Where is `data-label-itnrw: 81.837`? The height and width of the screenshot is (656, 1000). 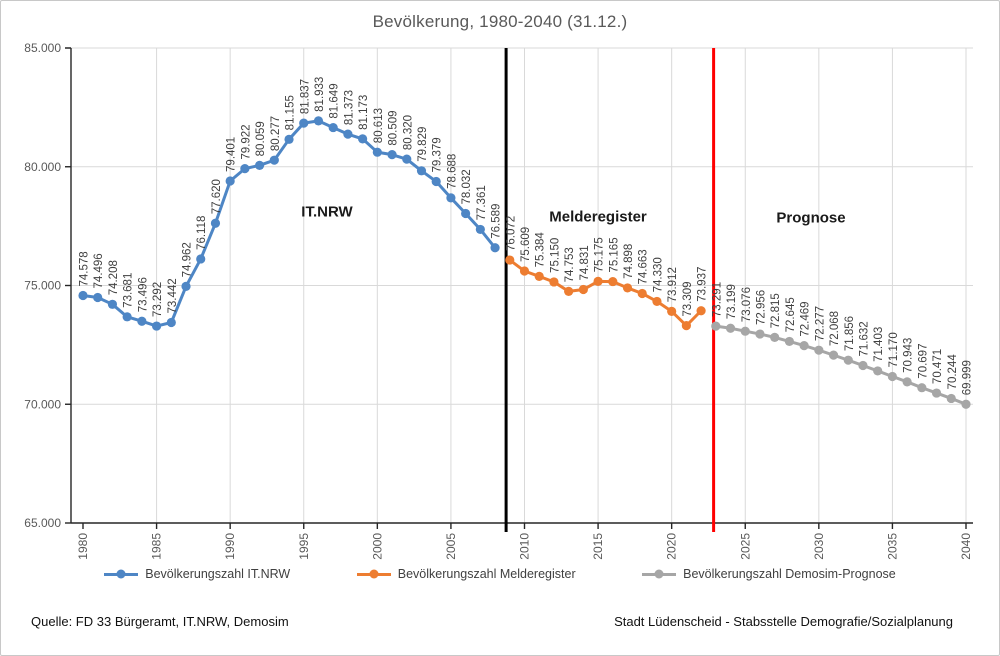
data-label-itnrw: 81.837 is located at coordinates (305, 96).